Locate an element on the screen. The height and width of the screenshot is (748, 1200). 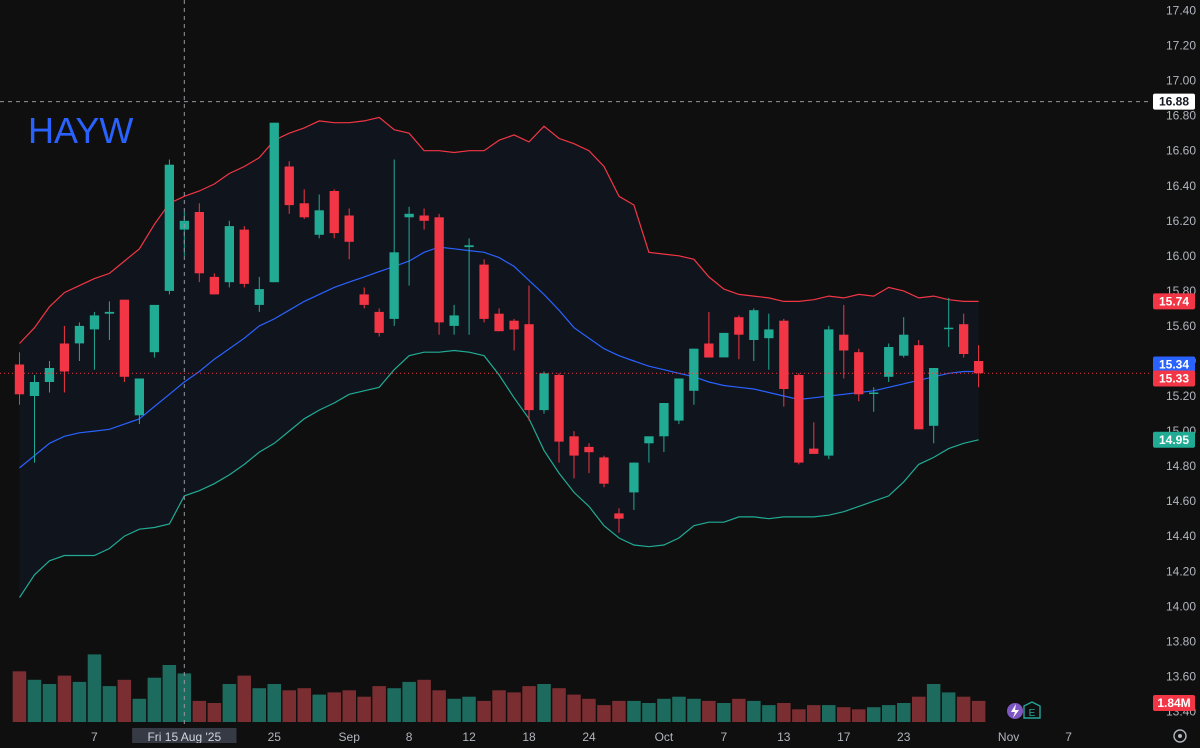
price-badge-text: 15.74 is located at coordinates (1174, 301).